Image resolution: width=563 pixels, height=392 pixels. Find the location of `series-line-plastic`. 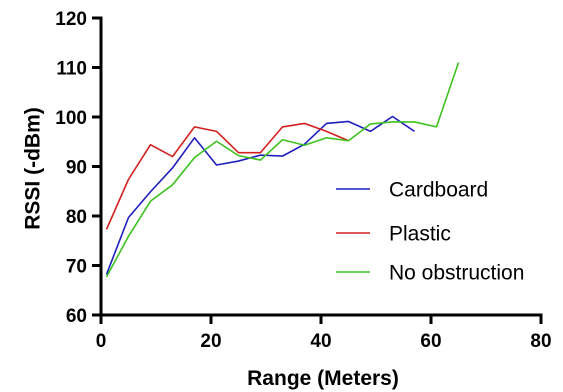

series-line-plastic is located at coordinates (227, 176).